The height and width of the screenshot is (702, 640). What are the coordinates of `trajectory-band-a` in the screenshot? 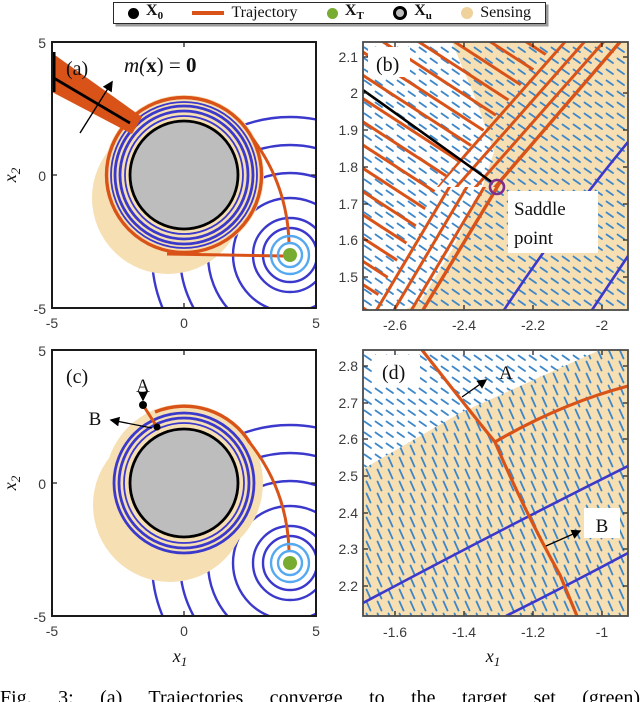 It's located at (97, 93).